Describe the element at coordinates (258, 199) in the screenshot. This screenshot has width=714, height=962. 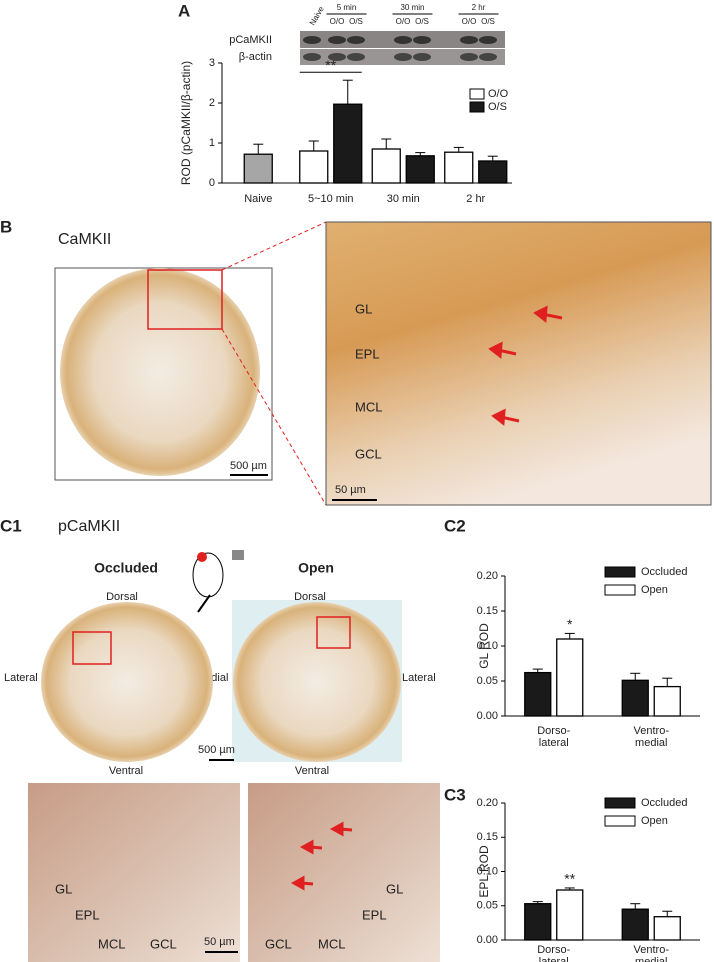
I see `x-tick-label: Naive` at that location.